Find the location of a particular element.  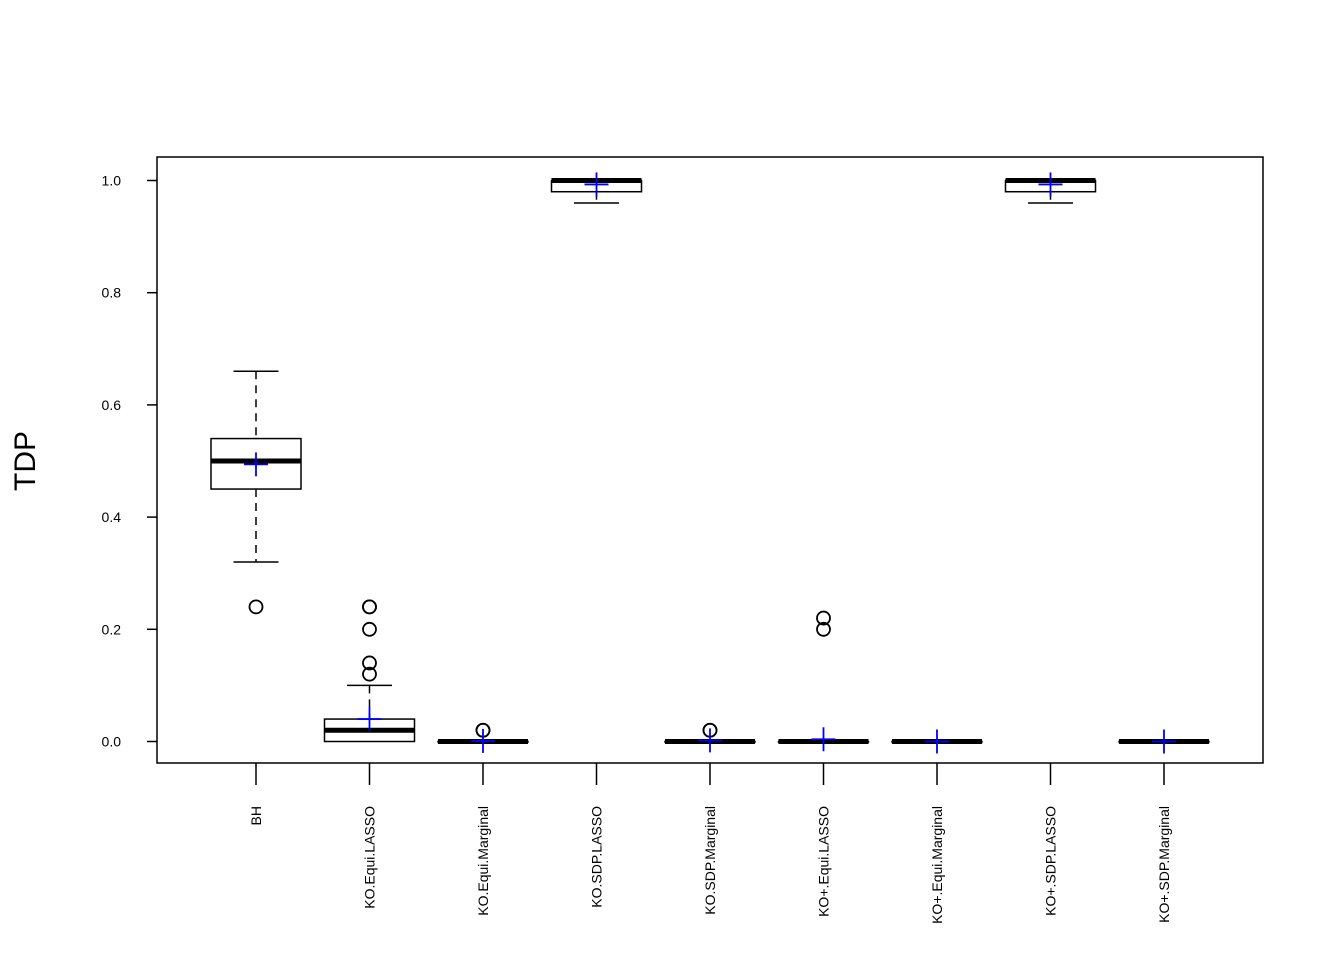

box-KO+.Equi.LASSO is located at coordinates (823, 681).